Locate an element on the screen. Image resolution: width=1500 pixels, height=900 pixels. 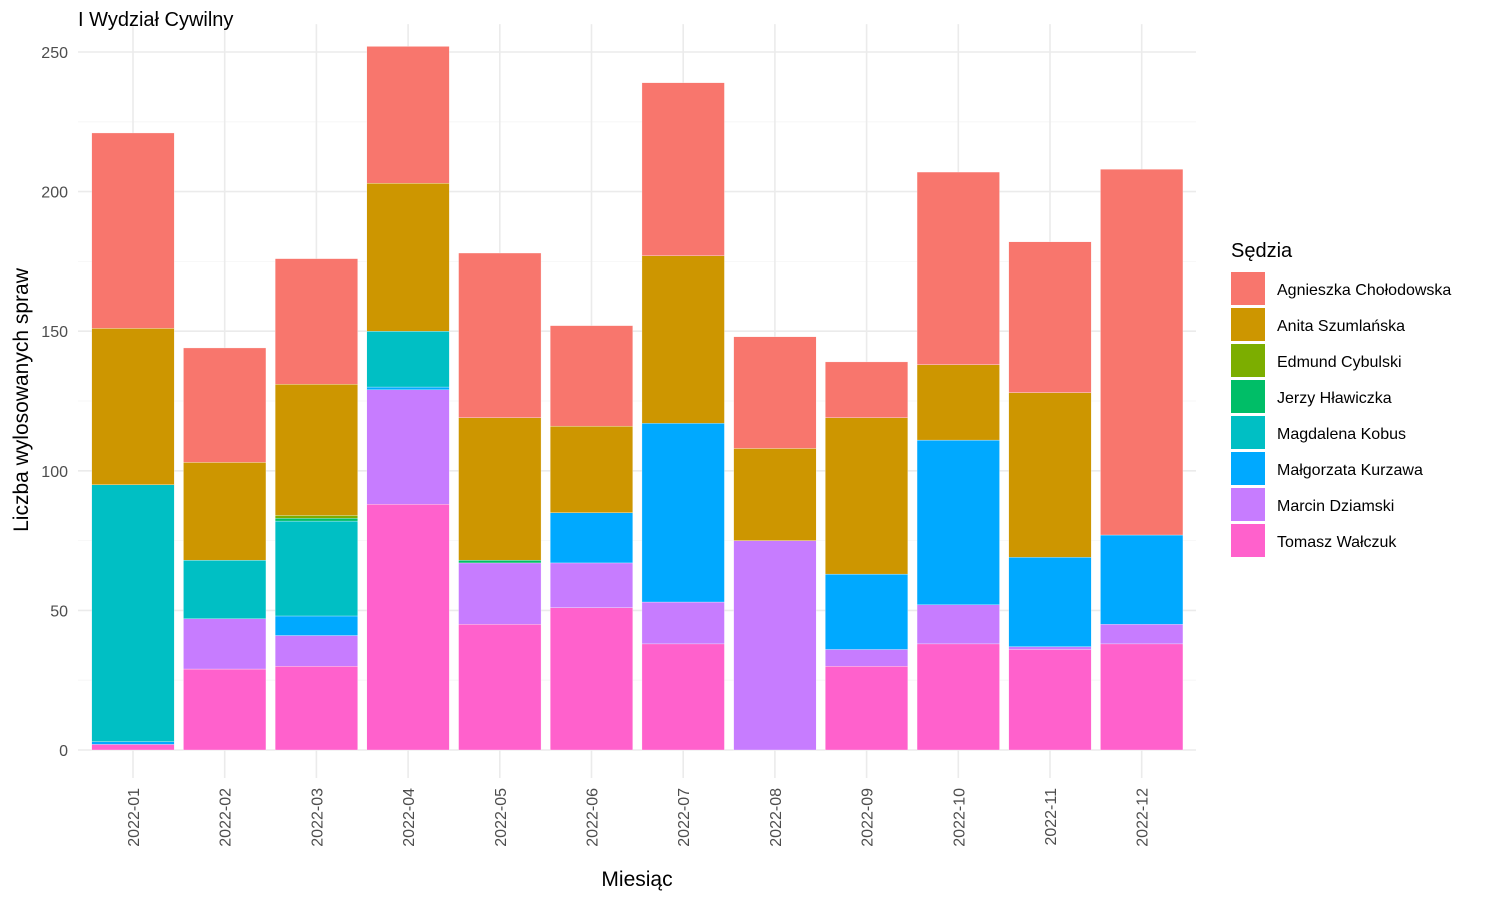
x-tick-label: 2022-02 is located at coordinates (226, 817).